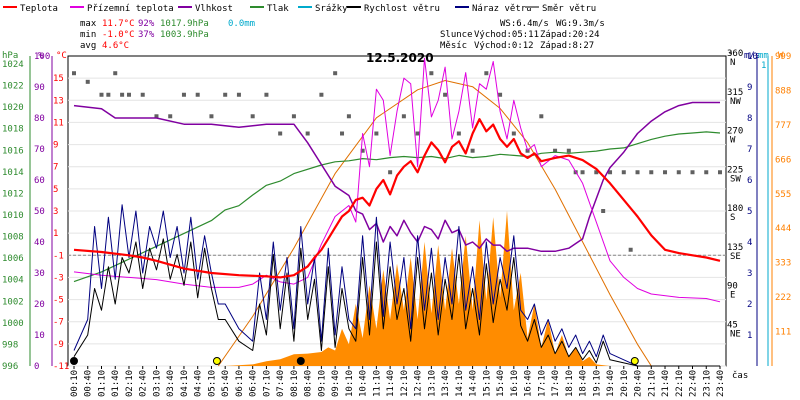 The width and height of the screenshot is (800, 400). I want to click on axis-pct-label: %, so click(41, 56).